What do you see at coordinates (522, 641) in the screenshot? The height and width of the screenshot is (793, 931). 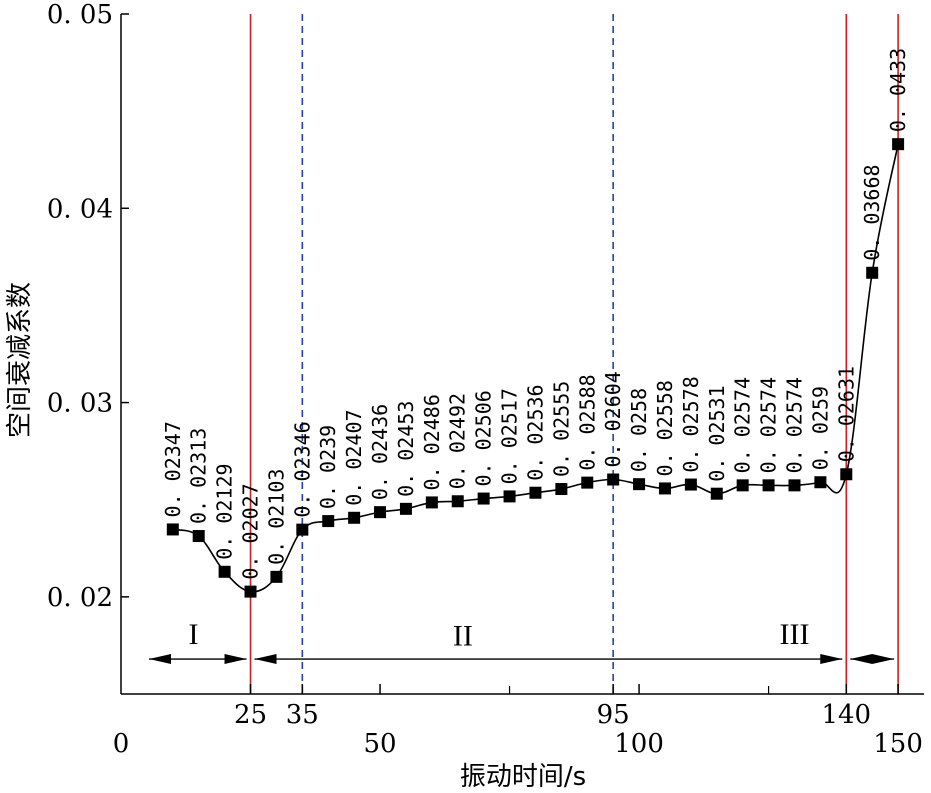 I see `regions-layer: I II III` at bounding box center [522, 641].